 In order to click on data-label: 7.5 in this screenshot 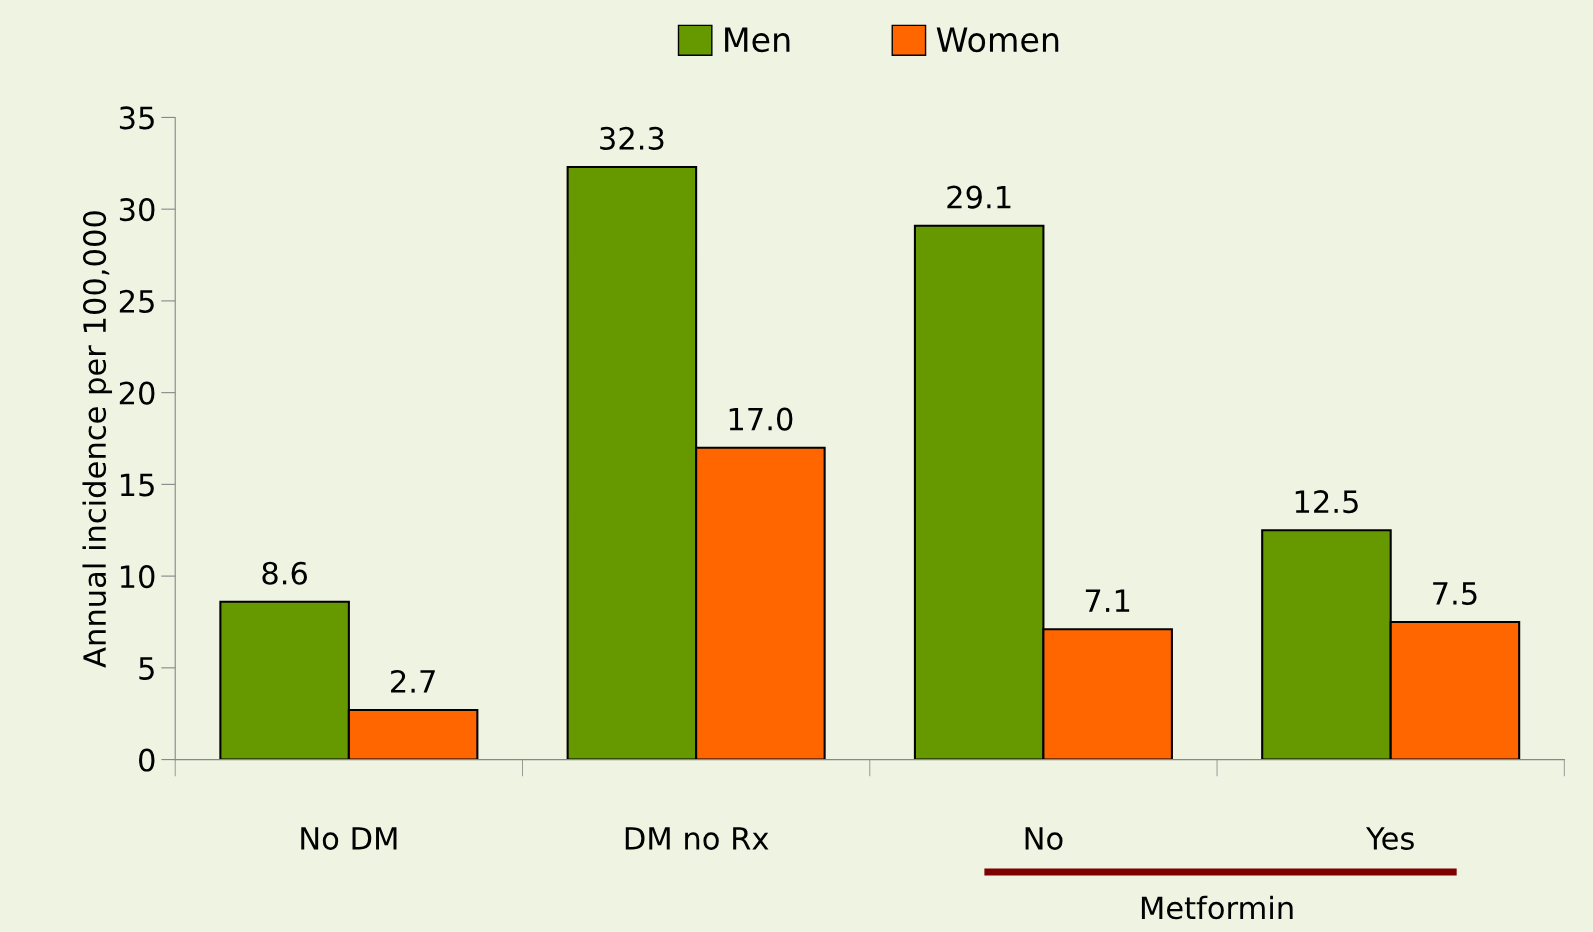, I will do `click(1455, 593)`.